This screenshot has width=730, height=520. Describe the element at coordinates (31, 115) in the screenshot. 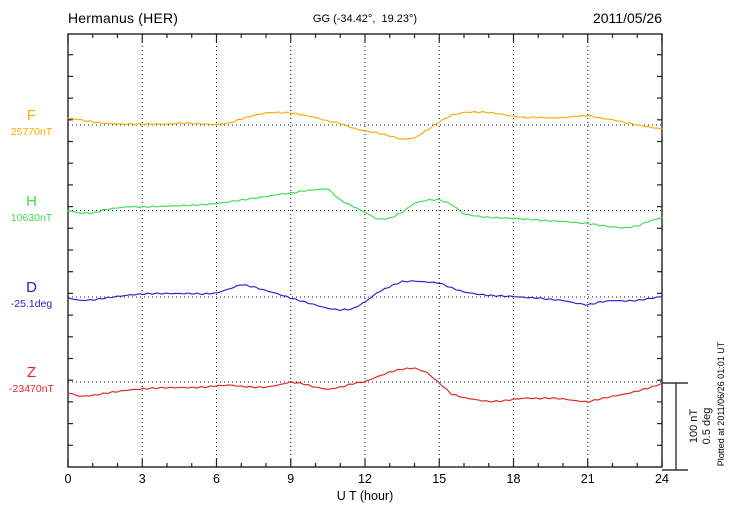

I see `trace-letter-F: F` at that location.